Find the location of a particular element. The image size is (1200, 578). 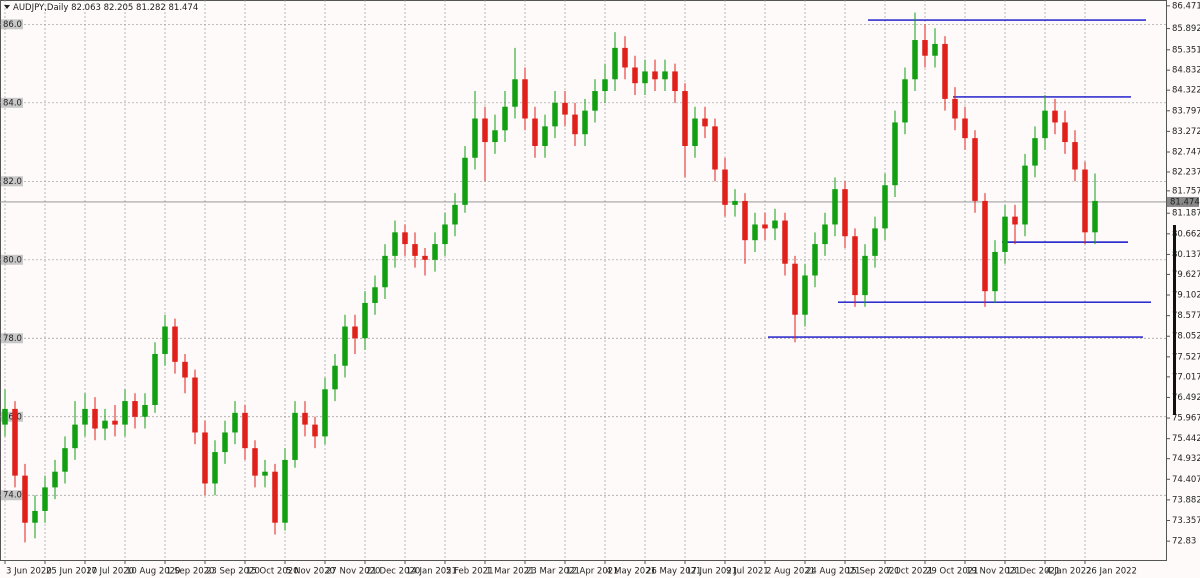

chart-header: AUDJPY,Daily 82.063 82.205 81.282 81.474 is located at coordinates (101, 8).